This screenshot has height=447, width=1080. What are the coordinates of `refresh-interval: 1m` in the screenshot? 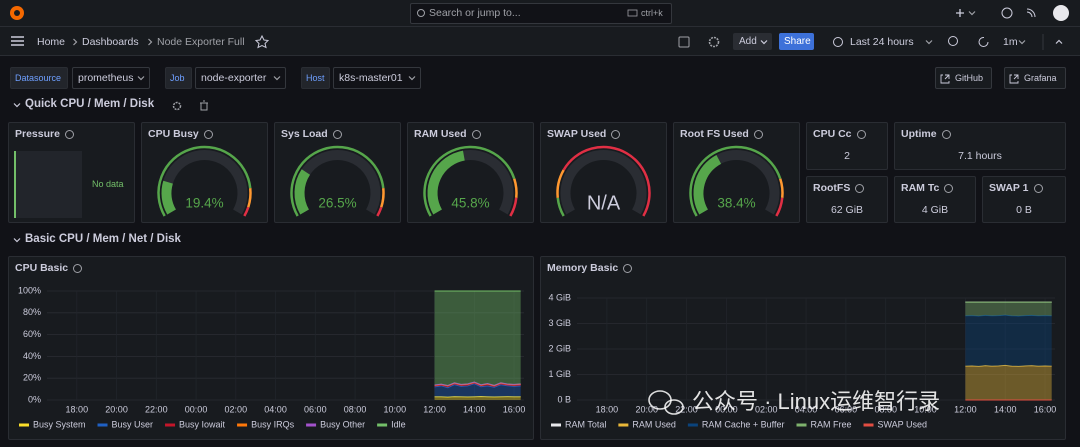 It's located at (1010, 42).